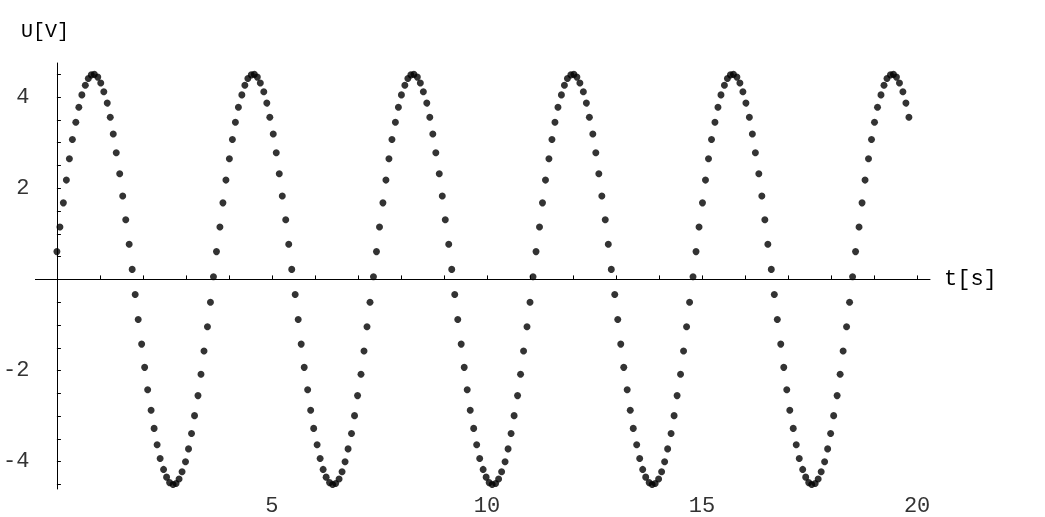  I want to click on x-axis-title: t[s], so click(970, 279).